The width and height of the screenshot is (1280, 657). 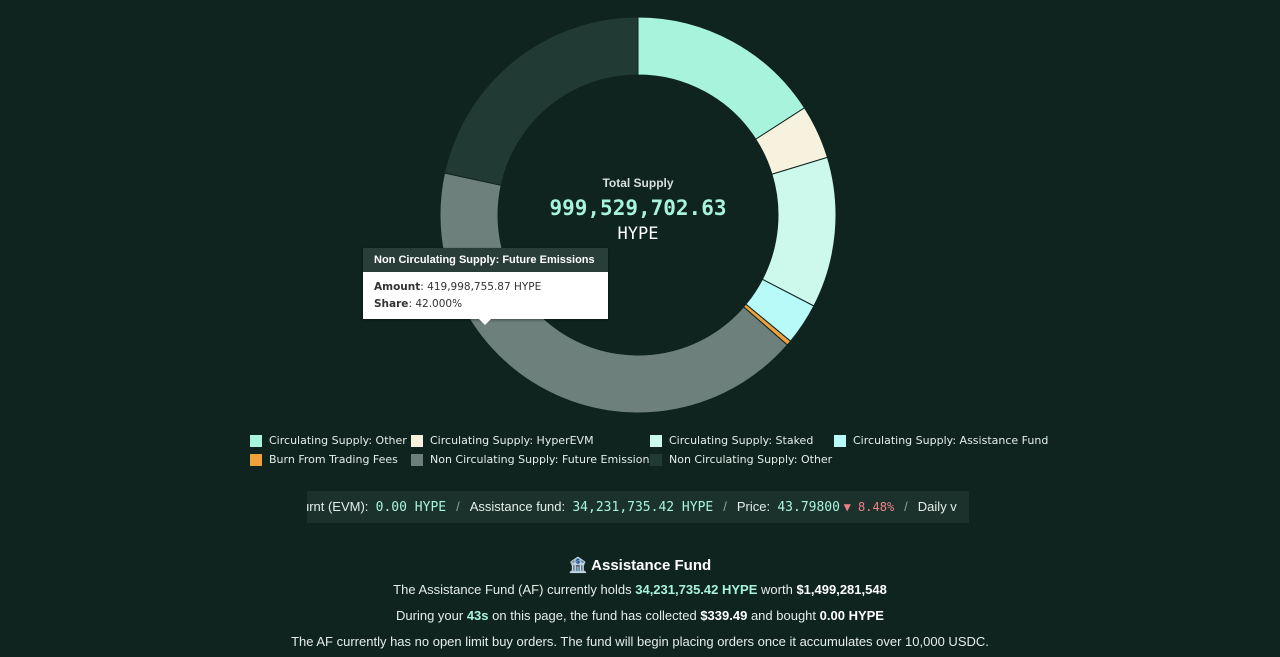 What do you see at coordinates (677, 589) in the screenshot?
I see `af-holdings-amount: 34,231,735.42` at bounding box center [677, 589].